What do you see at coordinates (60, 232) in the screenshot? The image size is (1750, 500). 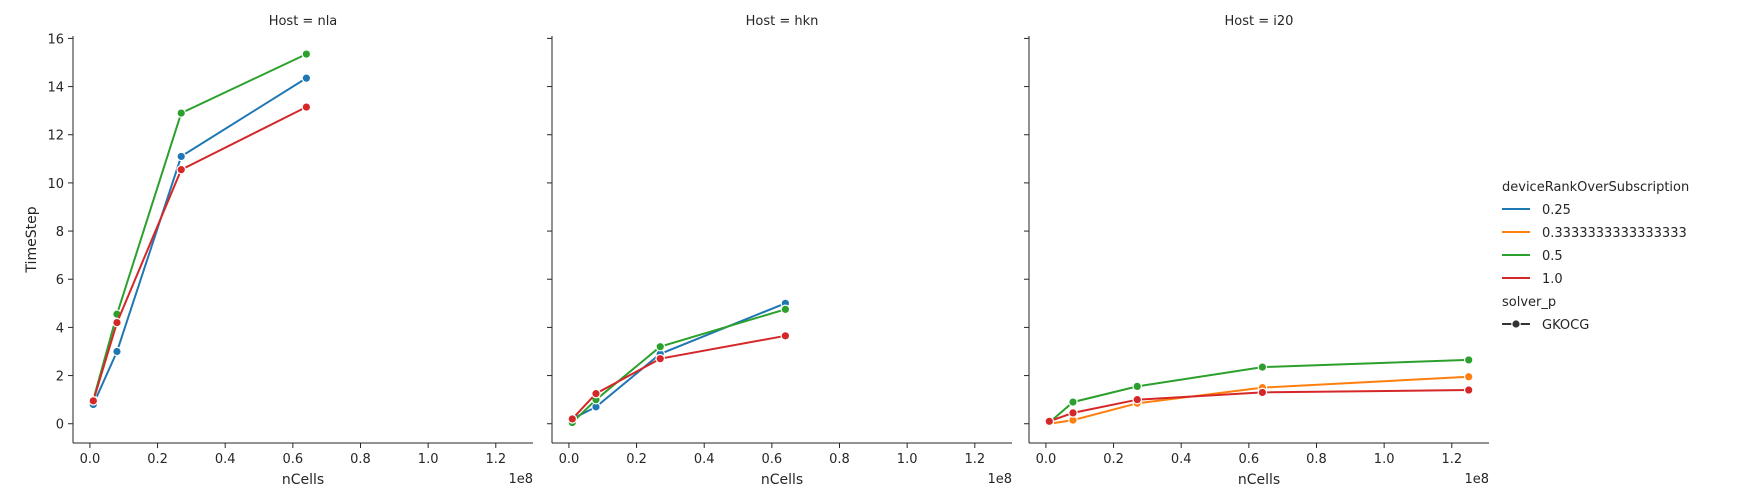 I see `y-tick-label: 8` at bounding box center [60, 232].